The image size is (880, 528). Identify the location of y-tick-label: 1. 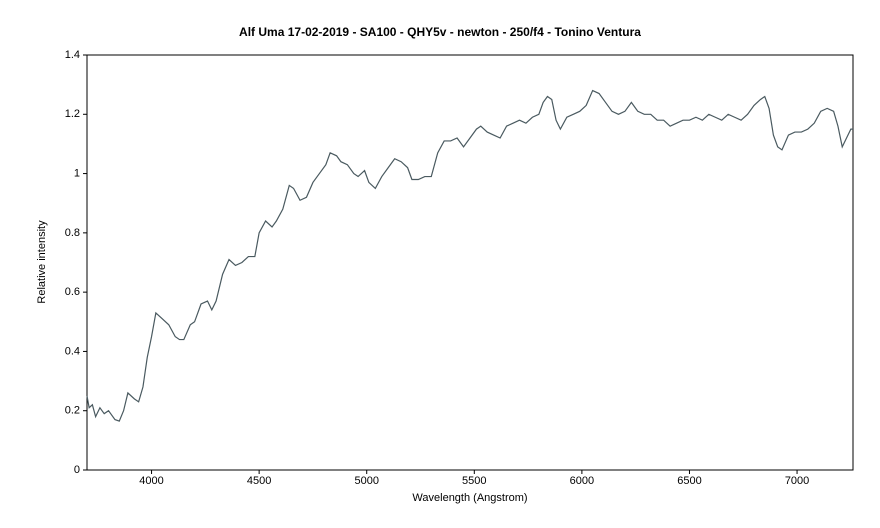
(77, 173).